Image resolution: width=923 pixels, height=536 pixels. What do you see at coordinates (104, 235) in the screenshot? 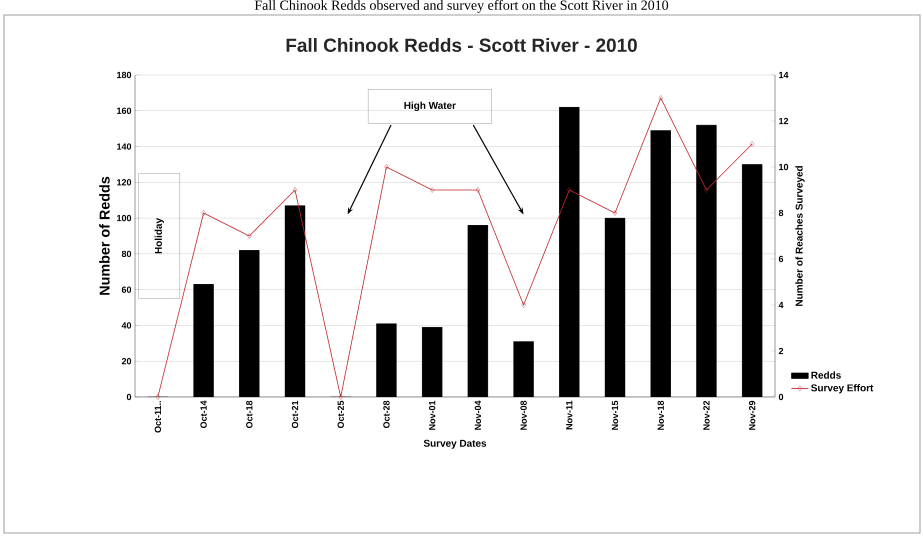
I see `y-axis-title: Number of Redds` at bounding box center [104, 235].